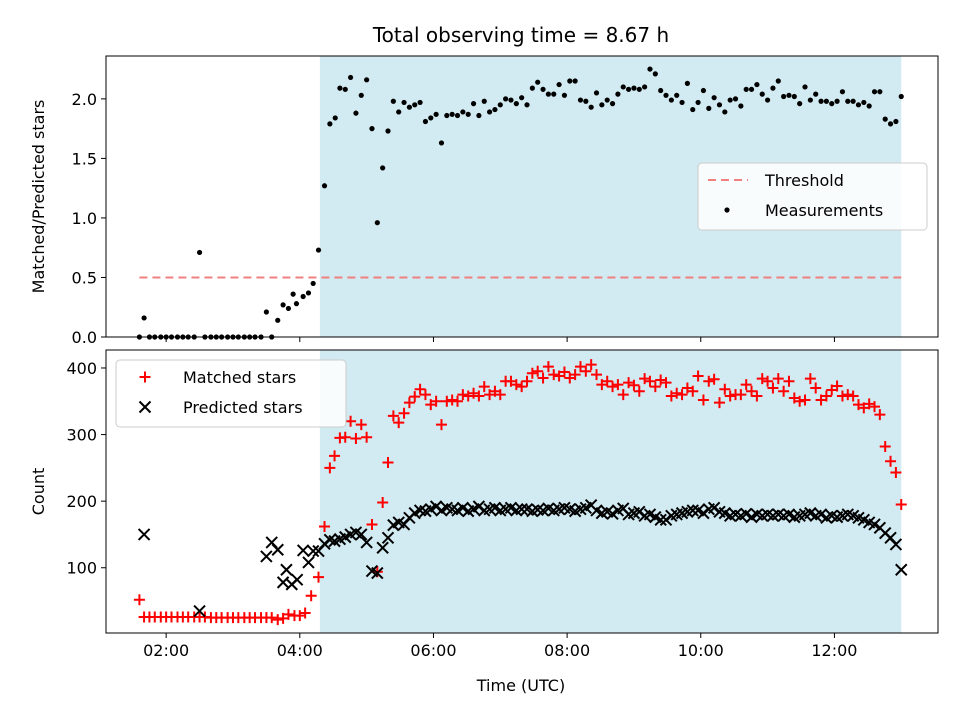  What do you see at coordinates (243, 407) in the screenshot?
I see `legend-label: Predicted stars` at bounding box center [243, 407].